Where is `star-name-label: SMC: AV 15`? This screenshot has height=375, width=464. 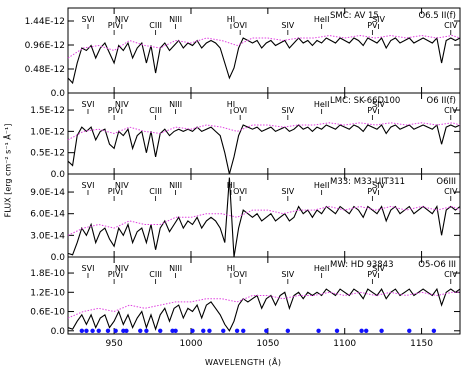
star-name-label: SMC: AV 15 is located at coordinates (354, 16).